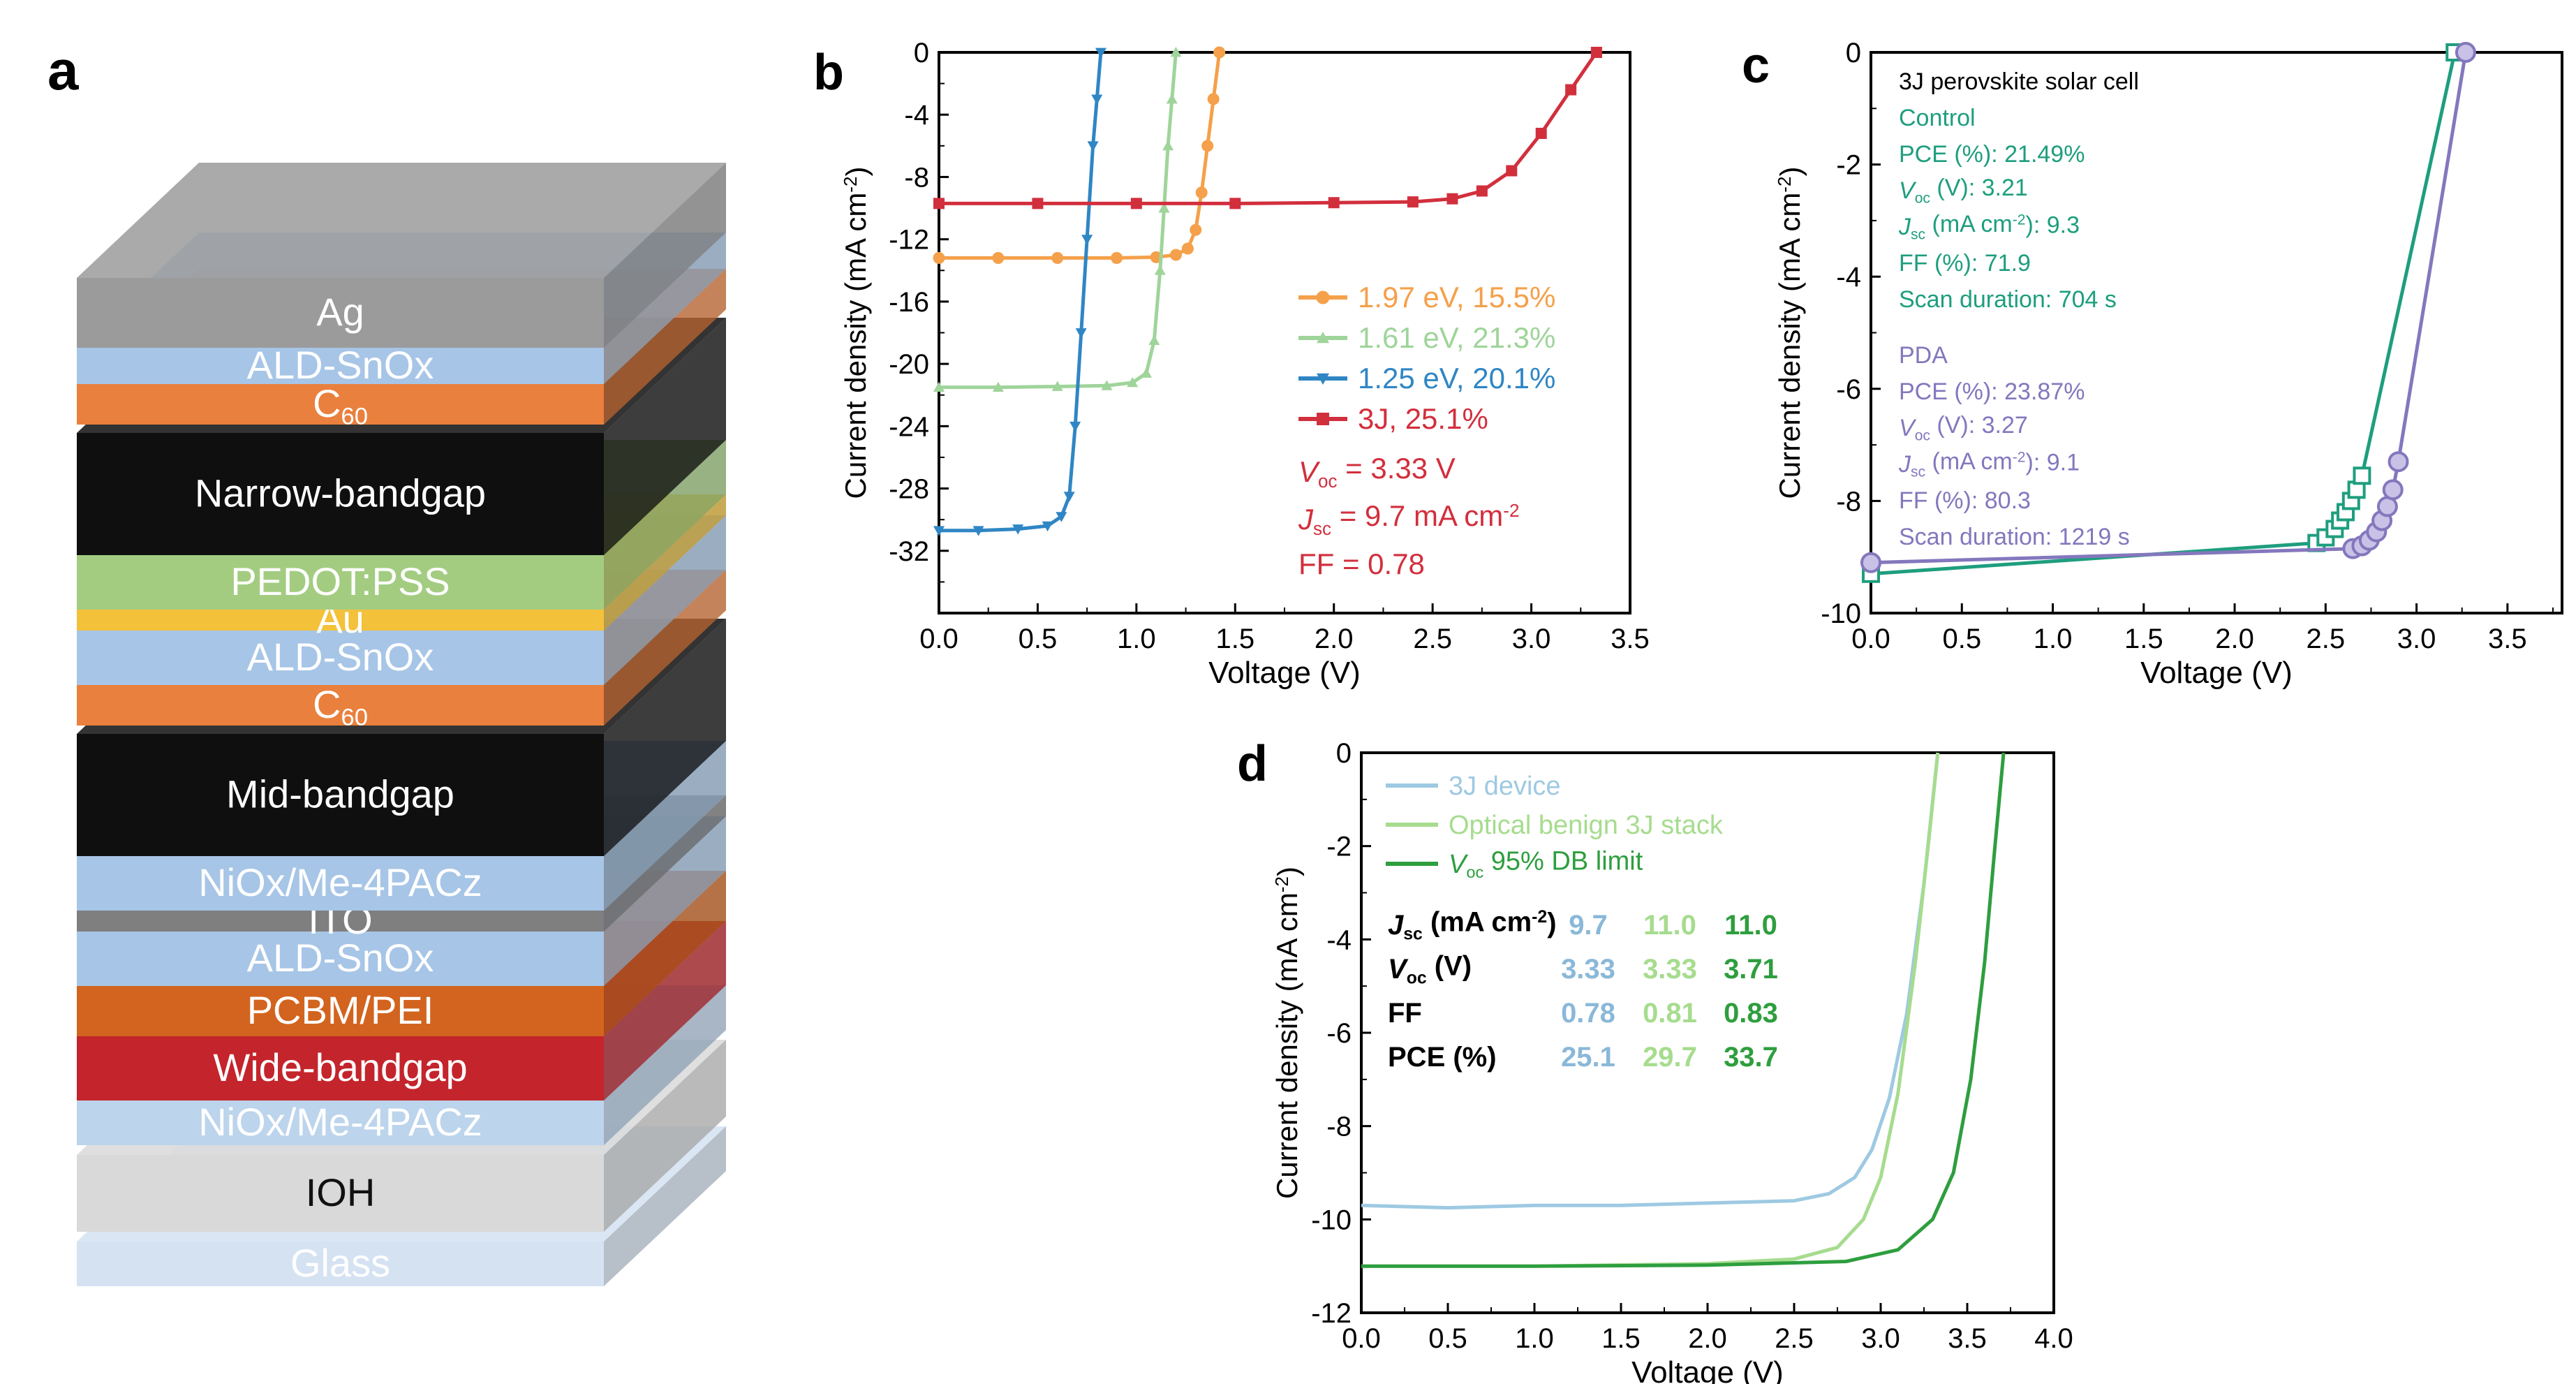 The height and width of the screenshot is (1384, 2576). I want to click on control-ff: FF (%): 71.9, so click(1965, 263).